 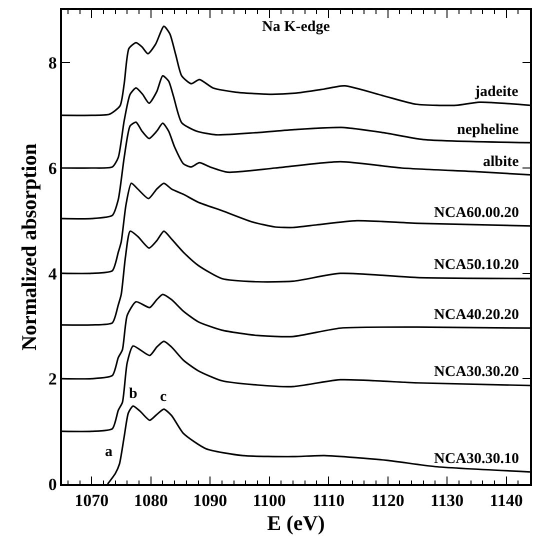 What do you see at coordinates (91, 500) in the screenshot?
I see `x-tick-label: 1070` at bounding box center [91, 500].